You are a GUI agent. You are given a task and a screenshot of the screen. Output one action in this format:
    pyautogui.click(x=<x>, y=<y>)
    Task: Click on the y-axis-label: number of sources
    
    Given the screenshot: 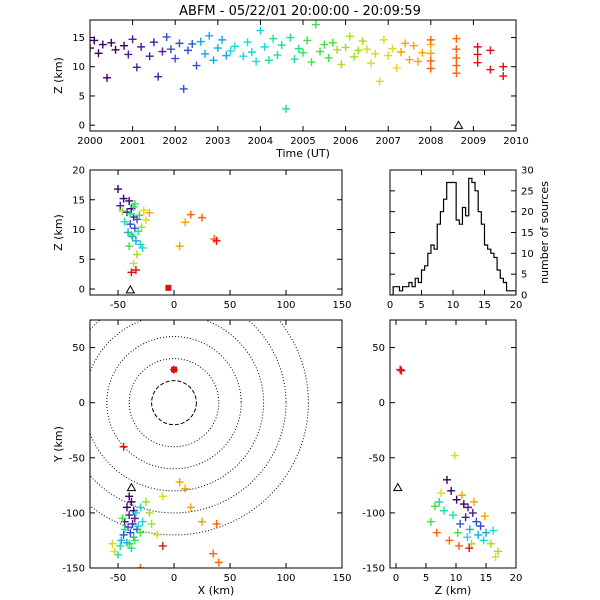 What is the action you would take?
    pyautogui.click(x=544, y=232)
    